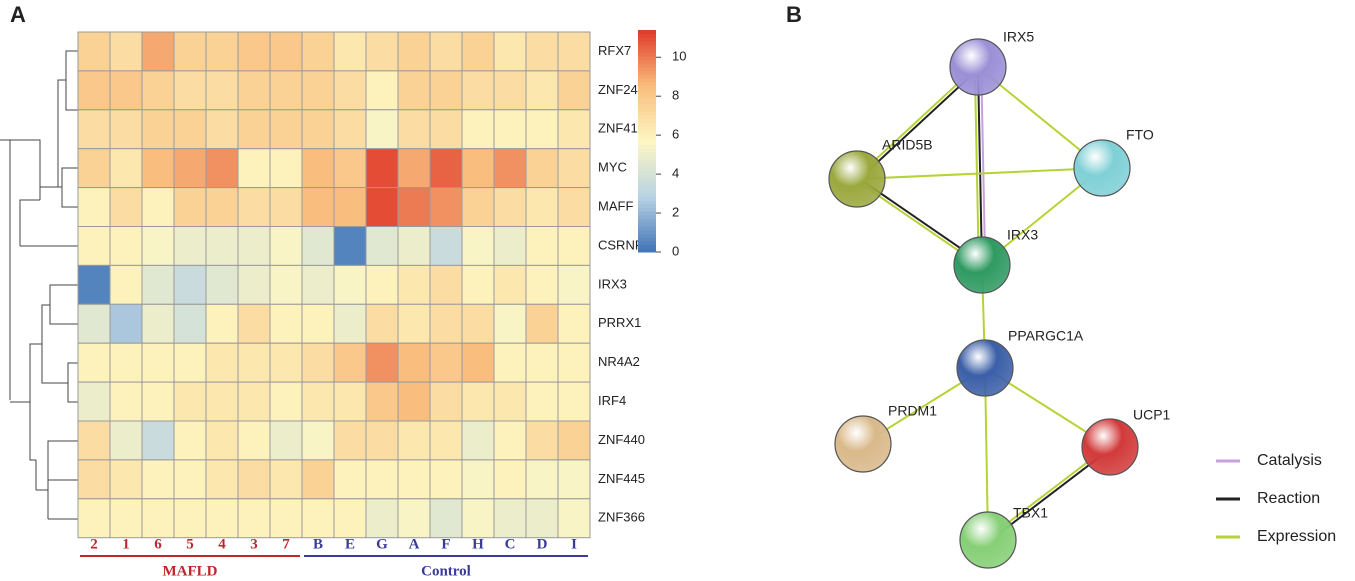 This screenshot has height=581, width=1355. What do you see at coordinates (621, 478) in the screenshot?
I see `row-label: ZNF445` at bounding box center [621, 478].